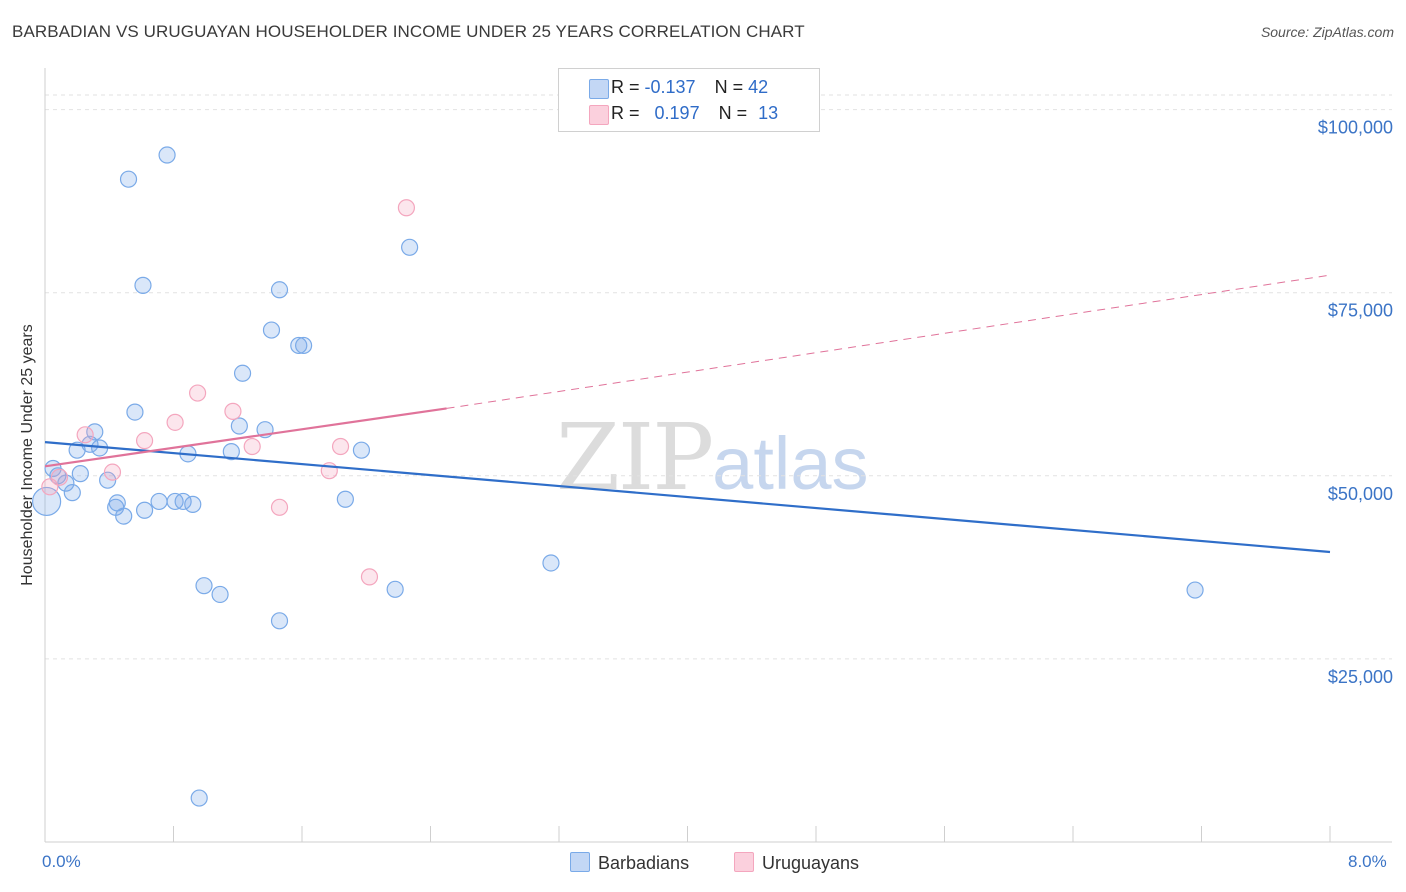 This screenshot has width=1406, height=892. What do you see at coordinates (790, 463) in the screenshot?
I see `watermark-atlas: atlas` at bounding box center [790, 463].